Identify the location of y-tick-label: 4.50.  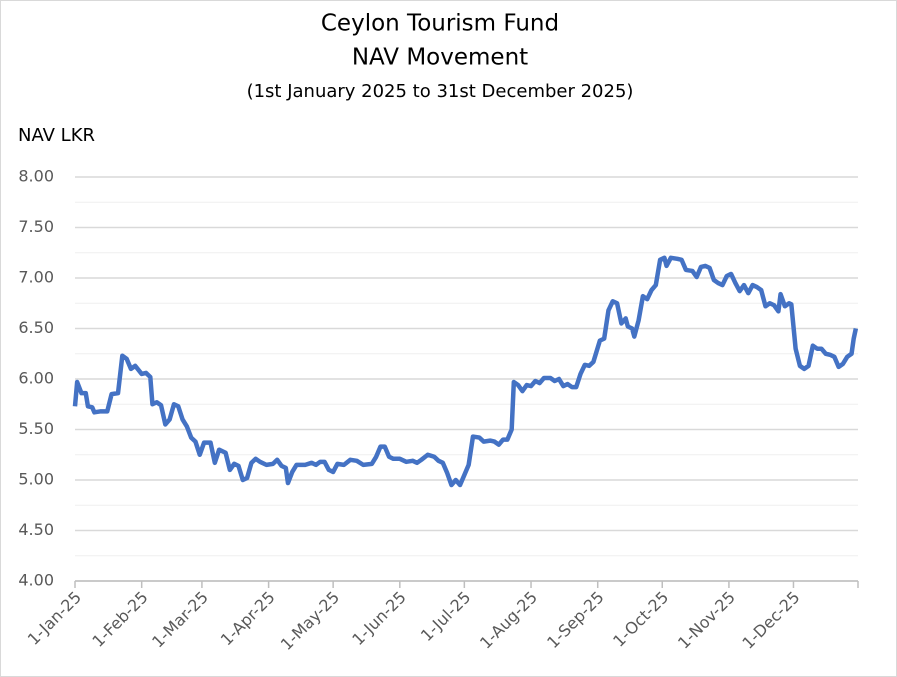
(36, 529).